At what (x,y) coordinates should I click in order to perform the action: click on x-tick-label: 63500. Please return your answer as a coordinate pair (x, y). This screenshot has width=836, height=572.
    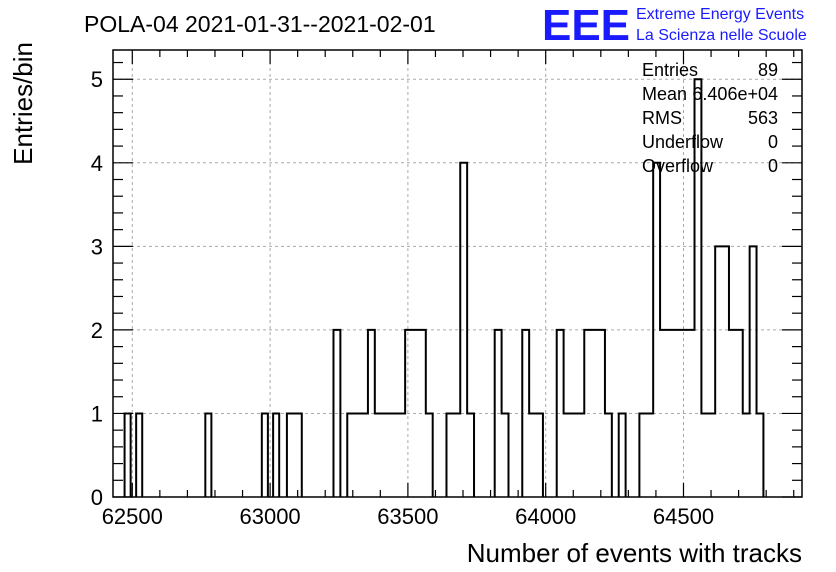
    Looking at the image, I should click on (407, 516).